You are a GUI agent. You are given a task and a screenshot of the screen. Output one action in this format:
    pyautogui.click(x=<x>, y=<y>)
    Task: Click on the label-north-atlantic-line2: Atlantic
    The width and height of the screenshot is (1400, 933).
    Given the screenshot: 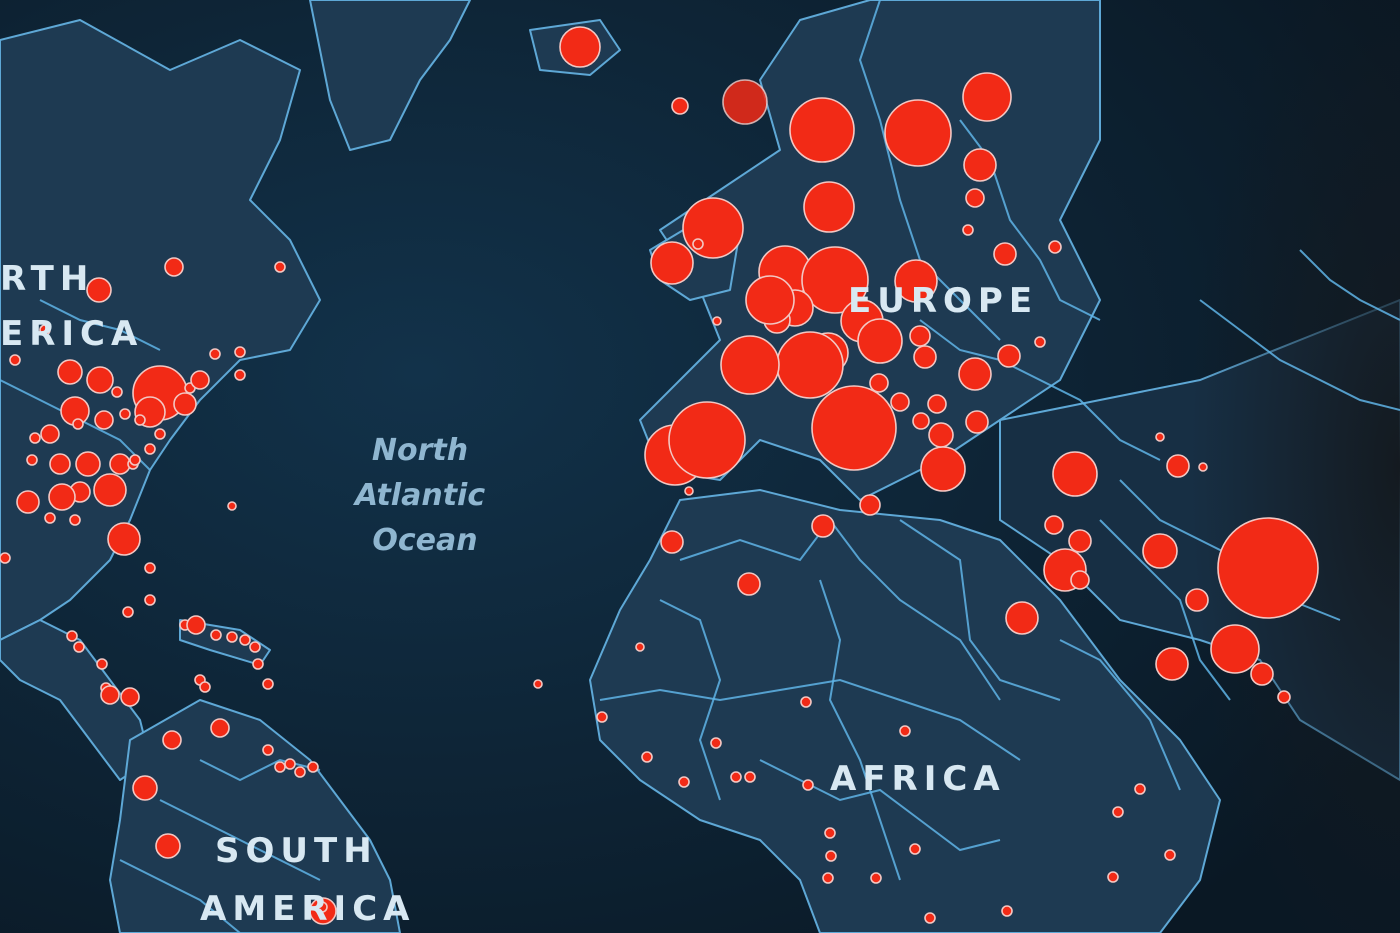 What is the action you would take?
    pyautogui.click(x=419, y=495)
    